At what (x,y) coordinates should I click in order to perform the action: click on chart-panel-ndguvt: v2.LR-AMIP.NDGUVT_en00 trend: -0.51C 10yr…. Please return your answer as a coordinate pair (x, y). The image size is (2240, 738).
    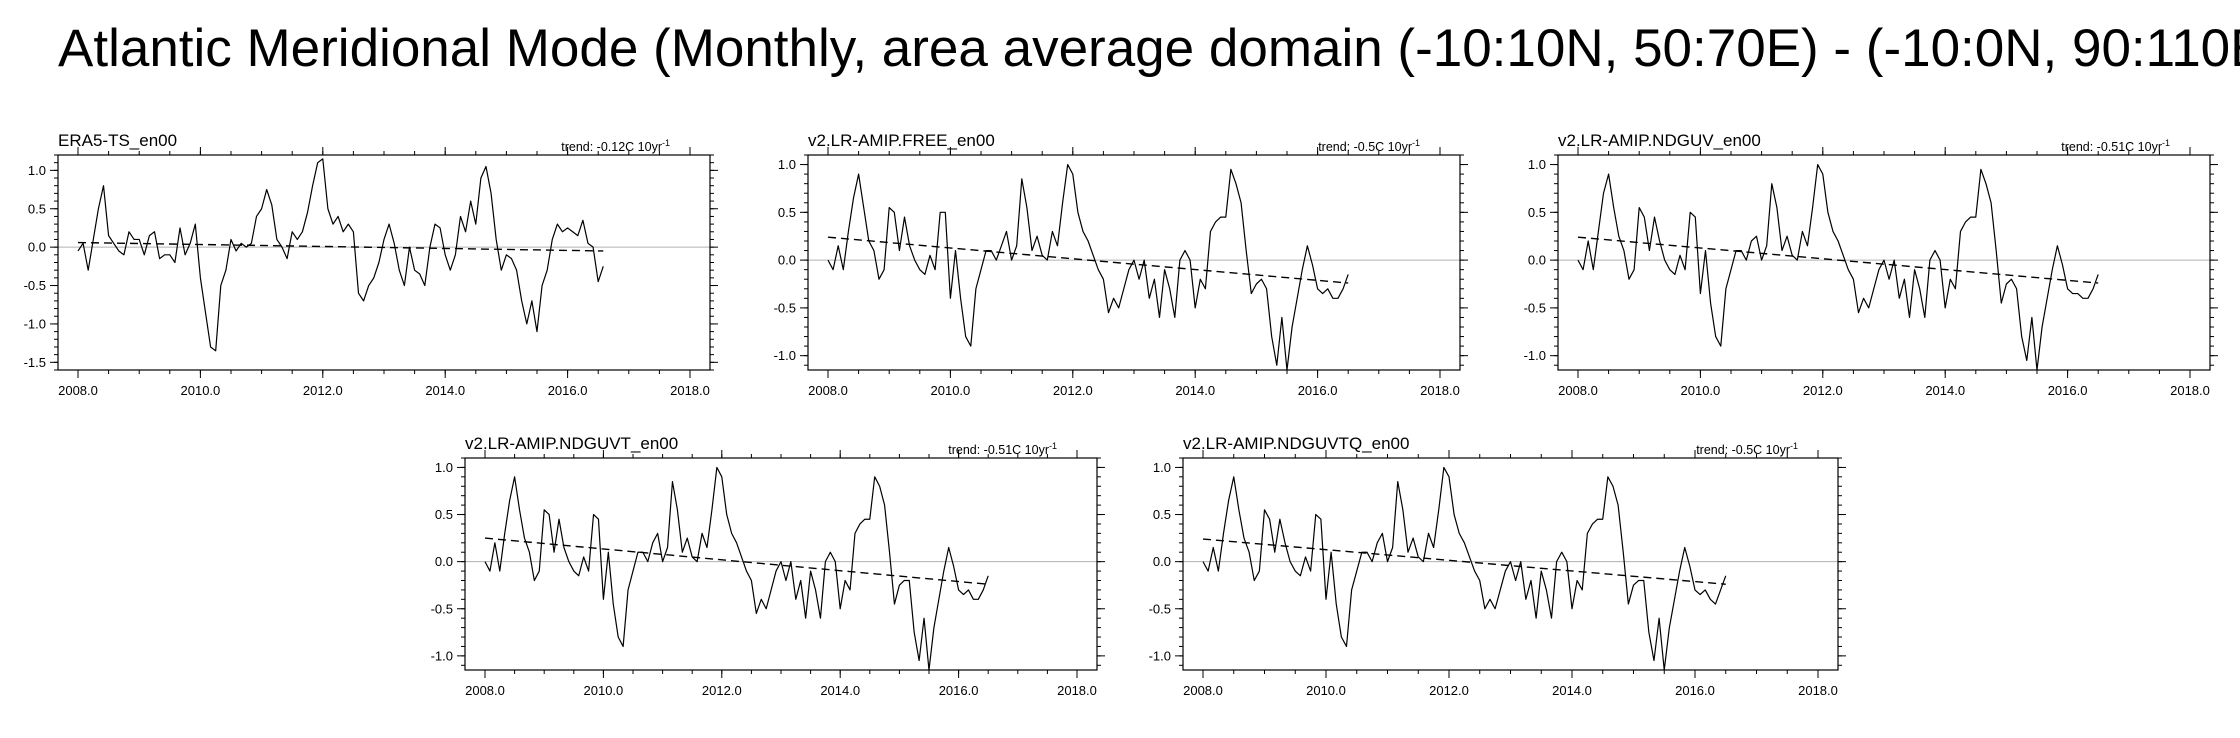
    Looking at the image, I should click on (761, 566).